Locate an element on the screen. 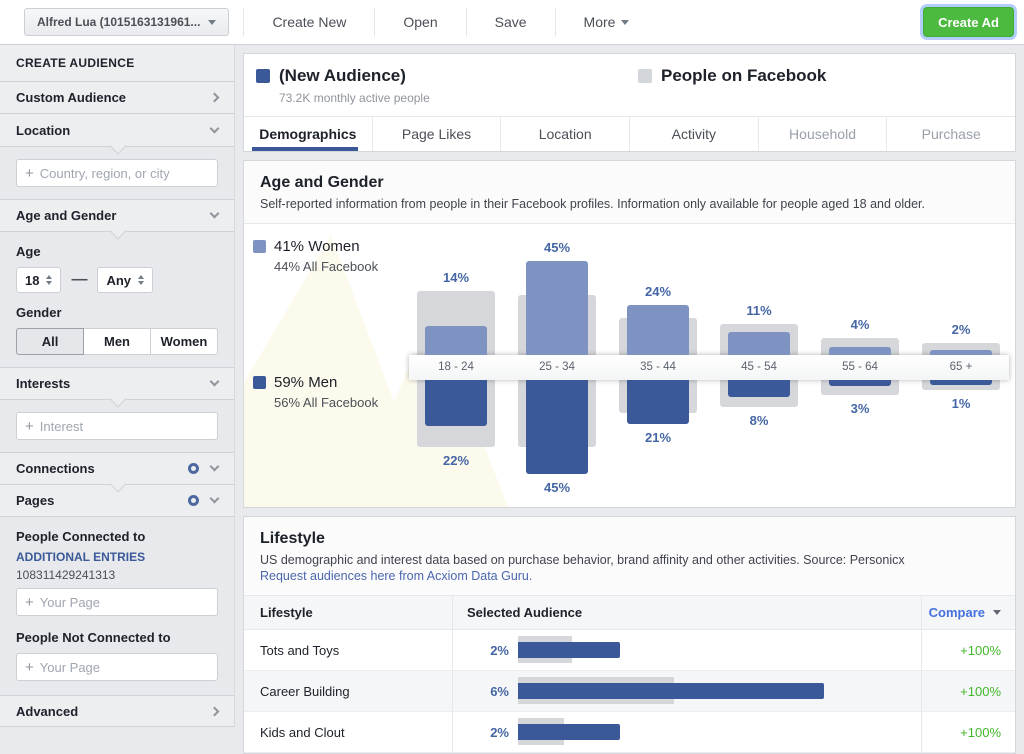  selected-audience-title: (New Audience) is located at coordinates (354, 76).